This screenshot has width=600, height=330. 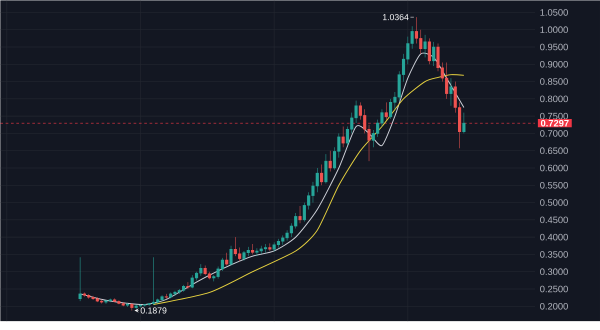 I want to click on y-tick-label: 0.3500, so click(x=554, y=254).